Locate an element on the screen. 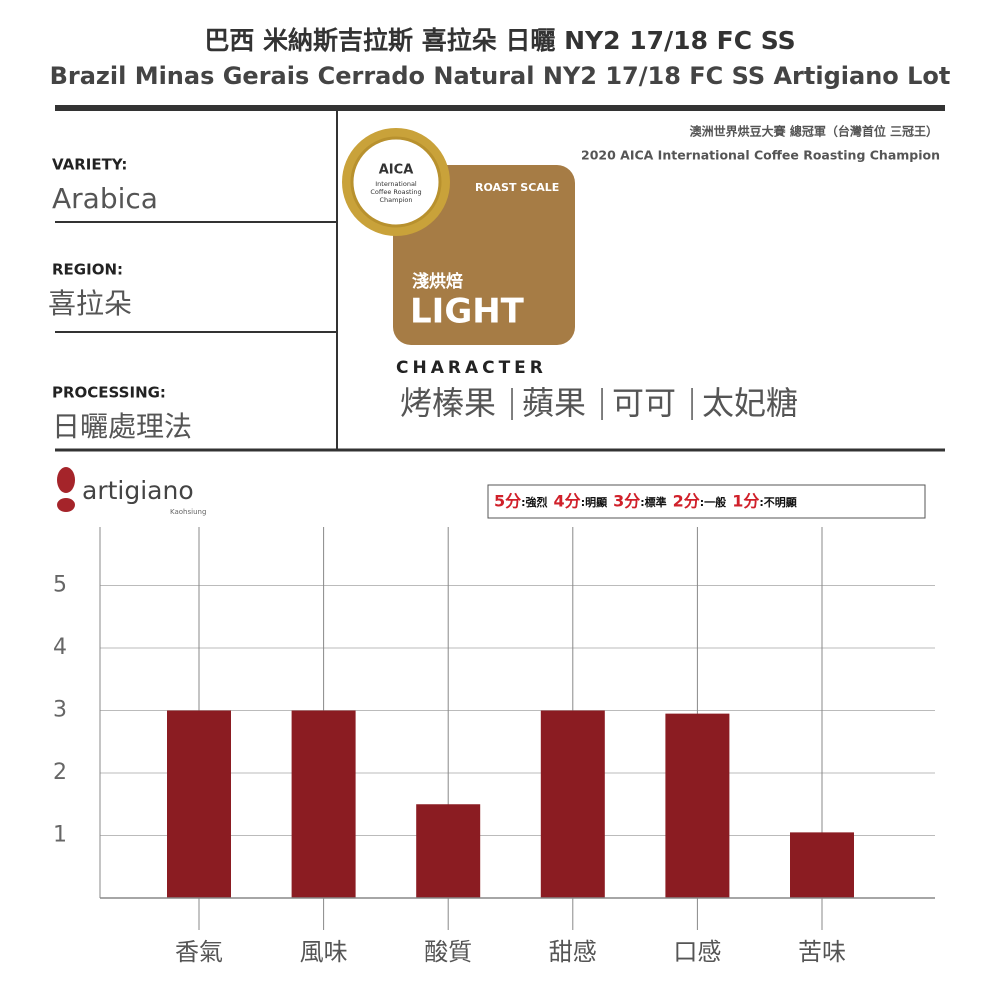  flavor: 蘋果 is located at coordinates (554, 403).